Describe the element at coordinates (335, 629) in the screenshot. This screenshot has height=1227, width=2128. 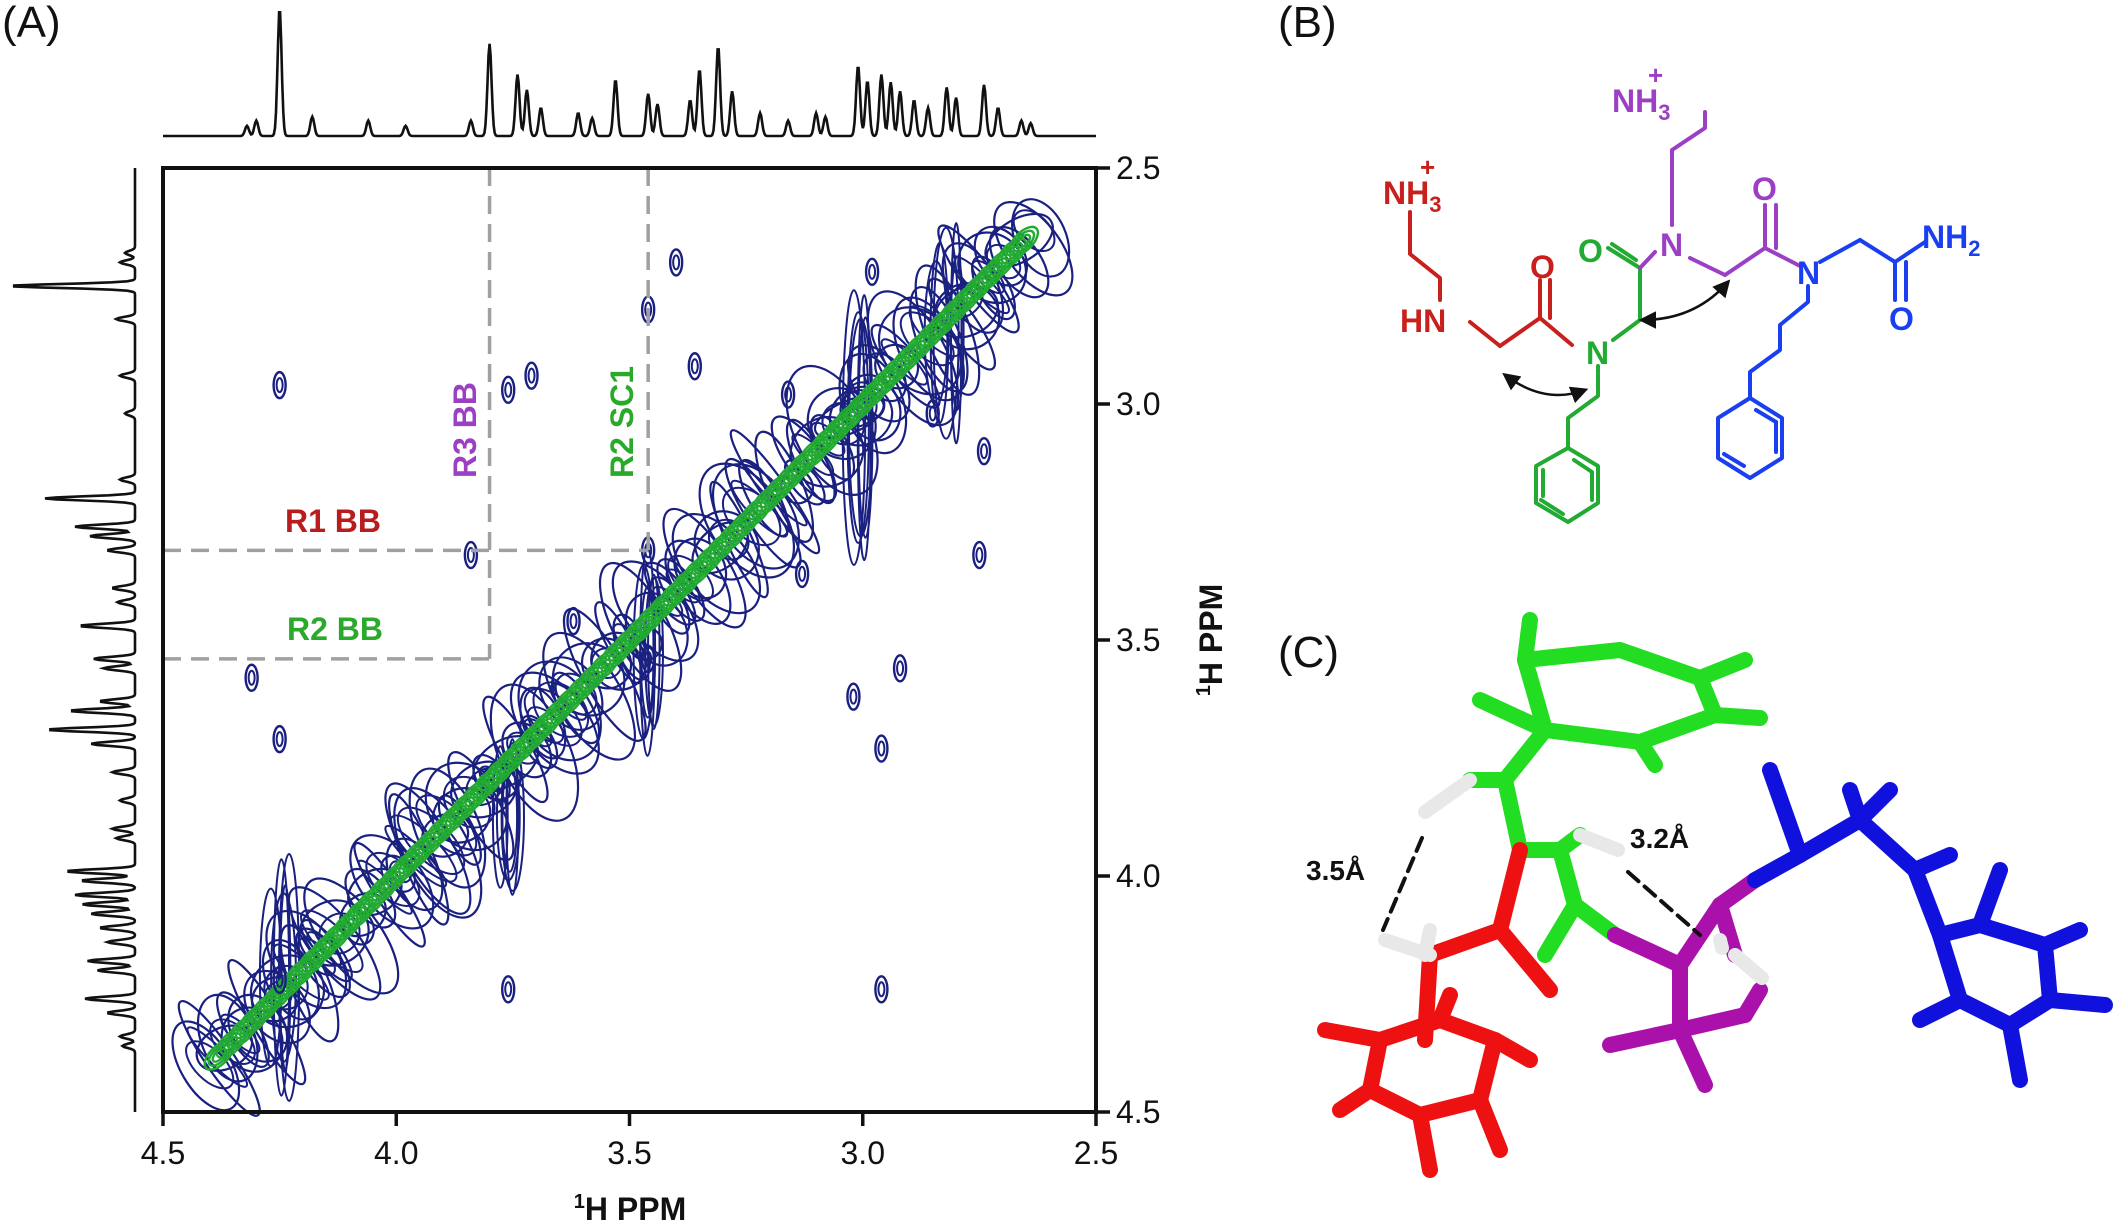
I see `label-r2-bb: R2 BB` at that location.